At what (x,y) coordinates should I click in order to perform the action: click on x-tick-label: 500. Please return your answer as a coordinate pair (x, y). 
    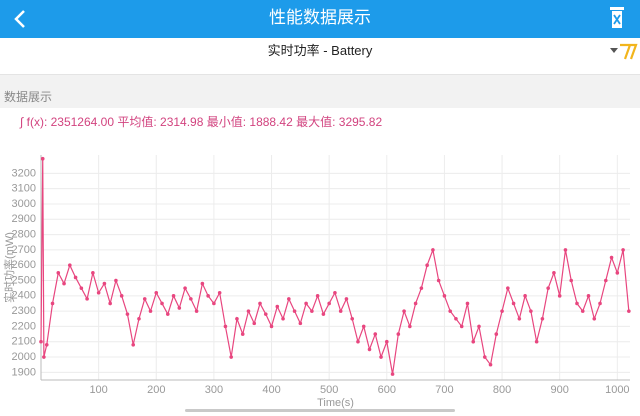
    Looking at the image, I should click on (329, 390).